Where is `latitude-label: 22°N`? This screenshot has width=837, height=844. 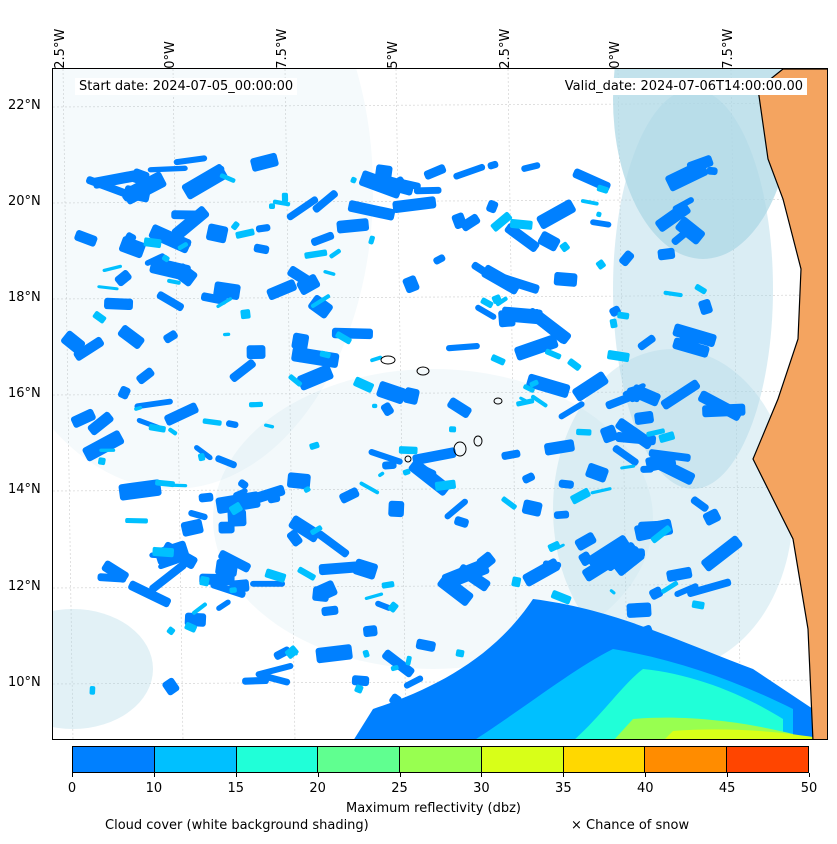 latitude-label: 22°N is located at coordinates (24, 105).